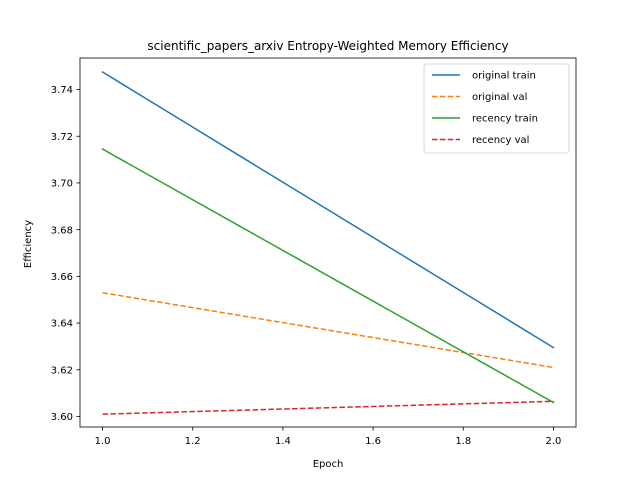 Image resolution: width=640 pixels, height=480 pixels. What do you see at coordinates (283, 441) in the screenshot?
I see `x-tick-label: 1.4` at bounding box center [283, 441].